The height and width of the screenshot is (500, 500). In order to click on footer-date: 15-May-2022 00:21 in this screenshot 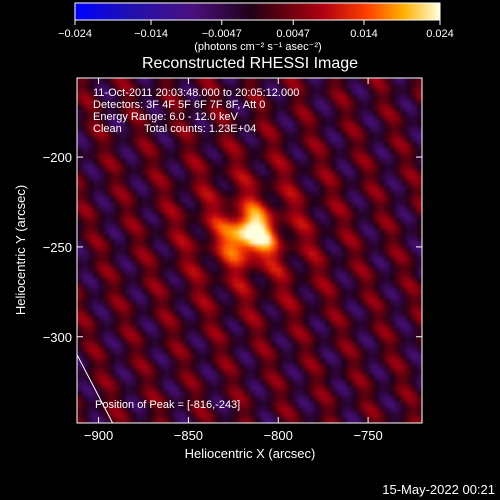, I will do `click(438, 489)`.